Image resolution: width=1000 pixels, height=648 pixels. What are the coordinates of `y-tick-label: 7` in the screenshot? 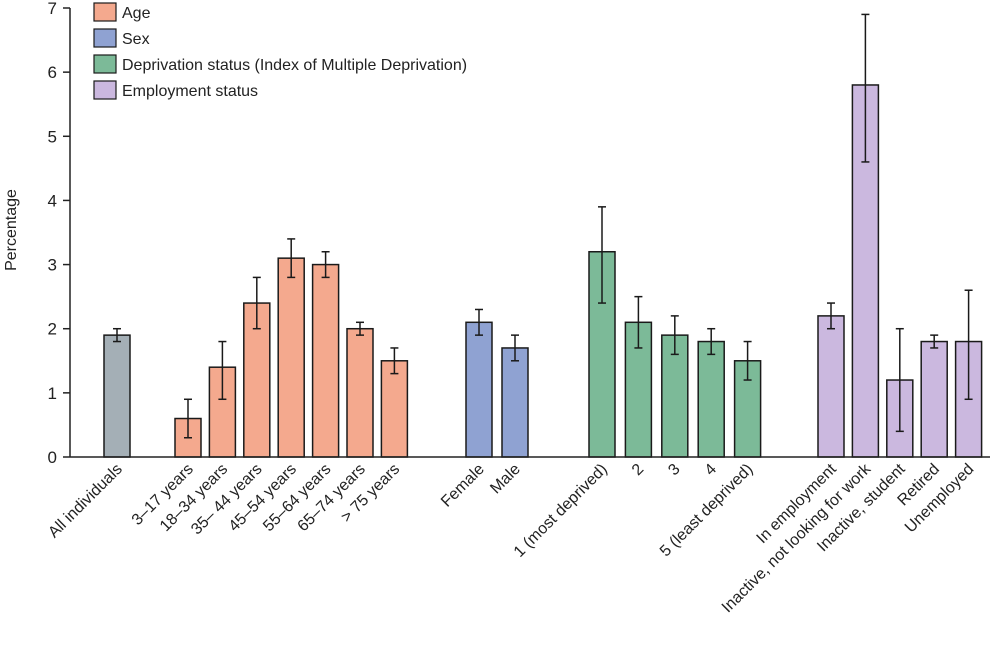 It's located at (52, 9).